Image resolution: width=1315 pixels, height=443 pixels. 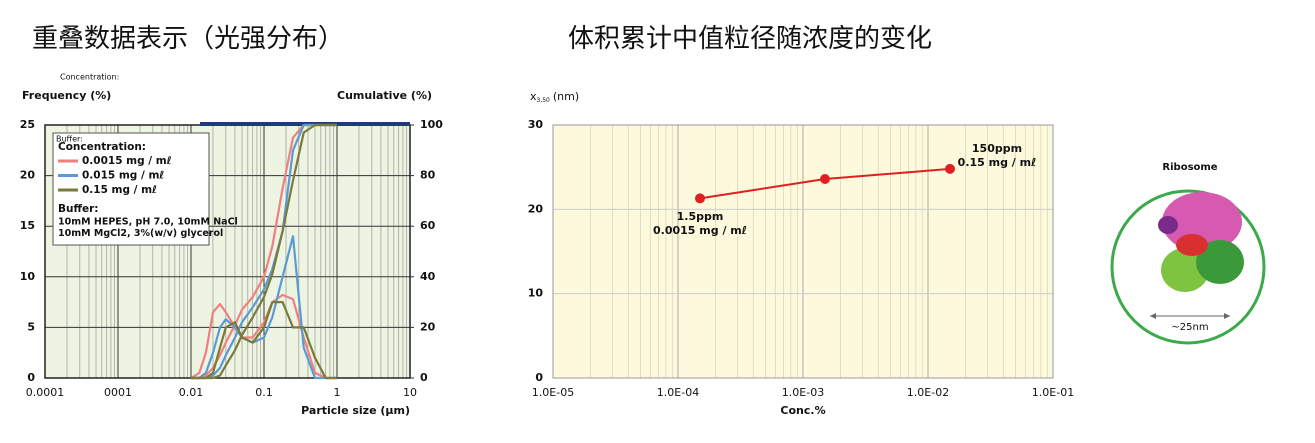 What do you see at coordinates (123, 176) in the screenshot?
I see `legend-label: 0.015 mg / mℓ` at bounding box center [123, 176].